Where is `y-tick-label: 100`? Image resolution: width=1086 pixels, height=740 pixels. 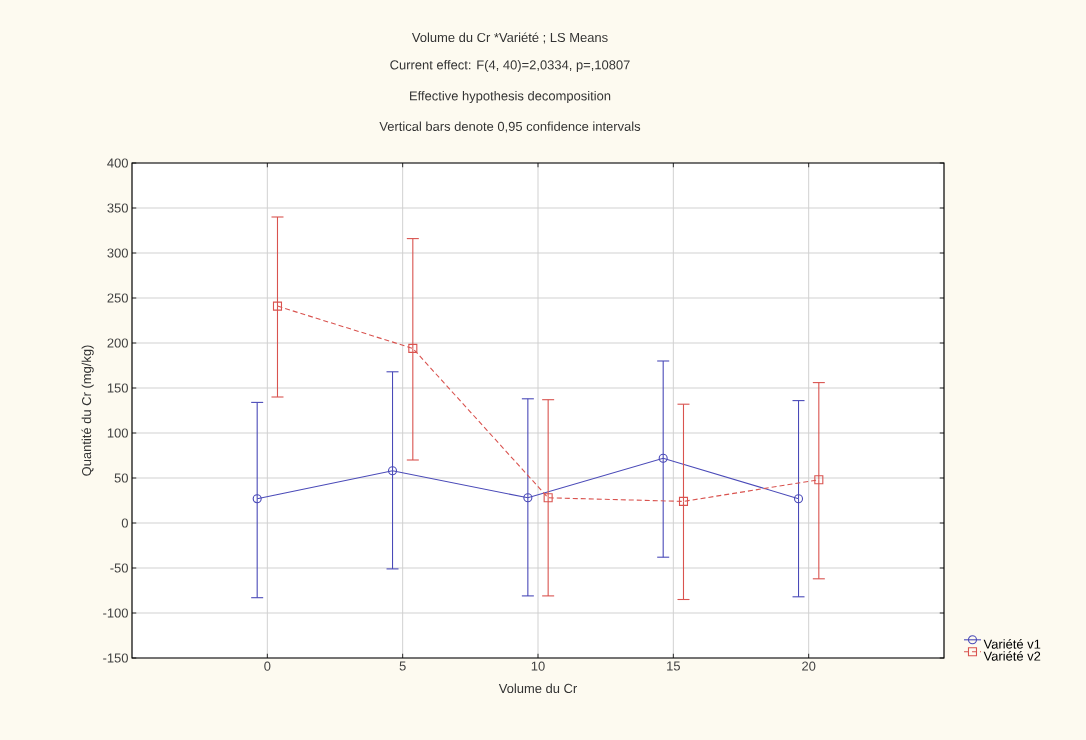 y-tick-label: 100 is located at coordinates (117, 433).